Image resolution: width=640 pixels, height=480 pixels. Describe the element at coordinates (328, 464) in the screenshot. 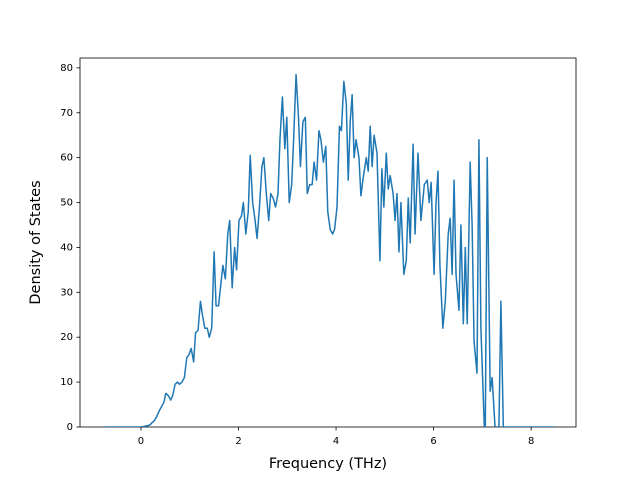

I see `x-axis-label: Frequency (THz)` at that location.